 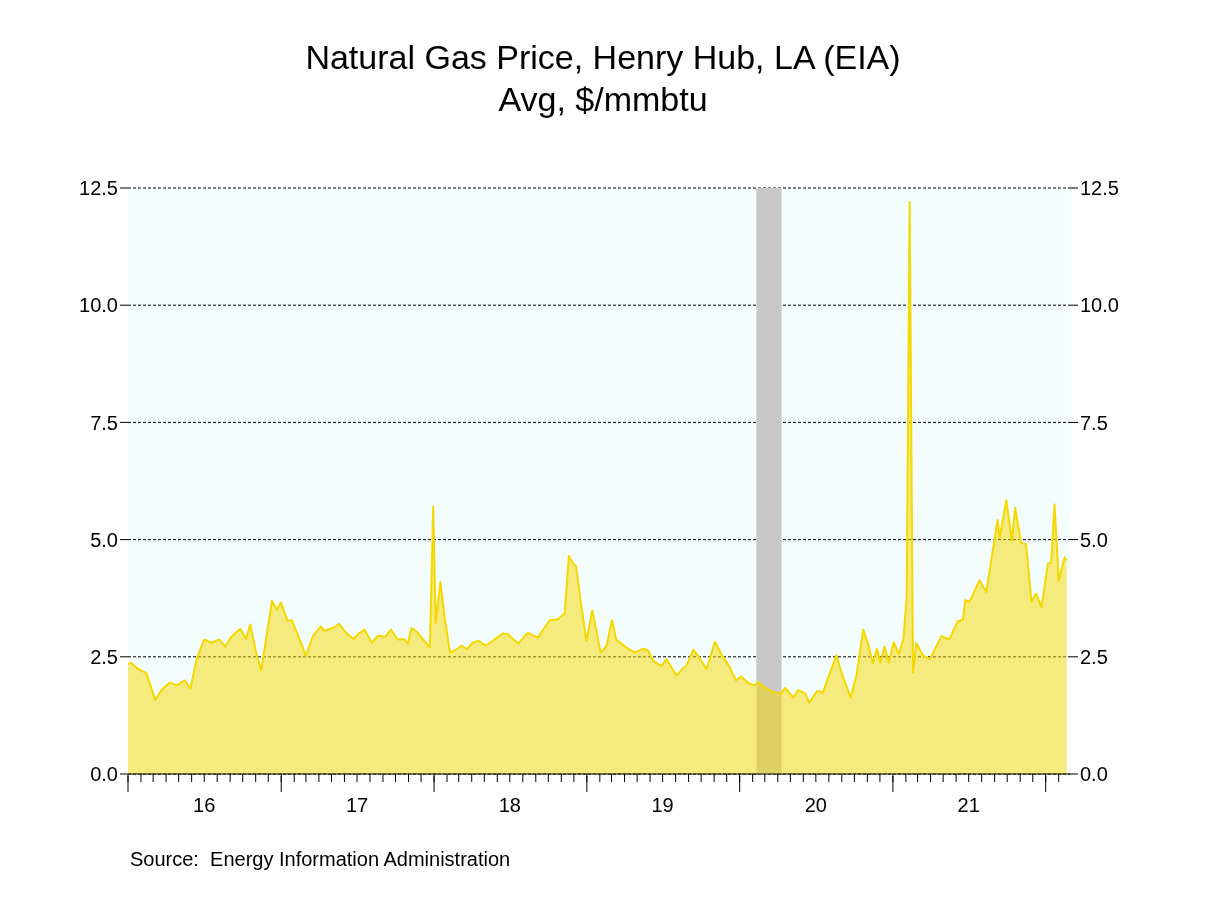 What do you see at coordinates (98, 188) in the screenshot?
I see `y-tick-label: 12.5` at bounding box center [98, 188].